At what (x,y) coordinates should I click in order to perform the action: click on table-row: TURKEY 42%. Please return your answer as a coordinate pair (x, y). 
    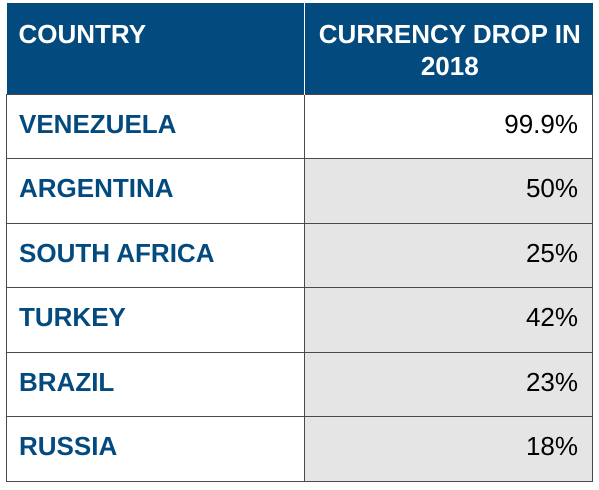
    Looking at the image, I should click on (299, 320).